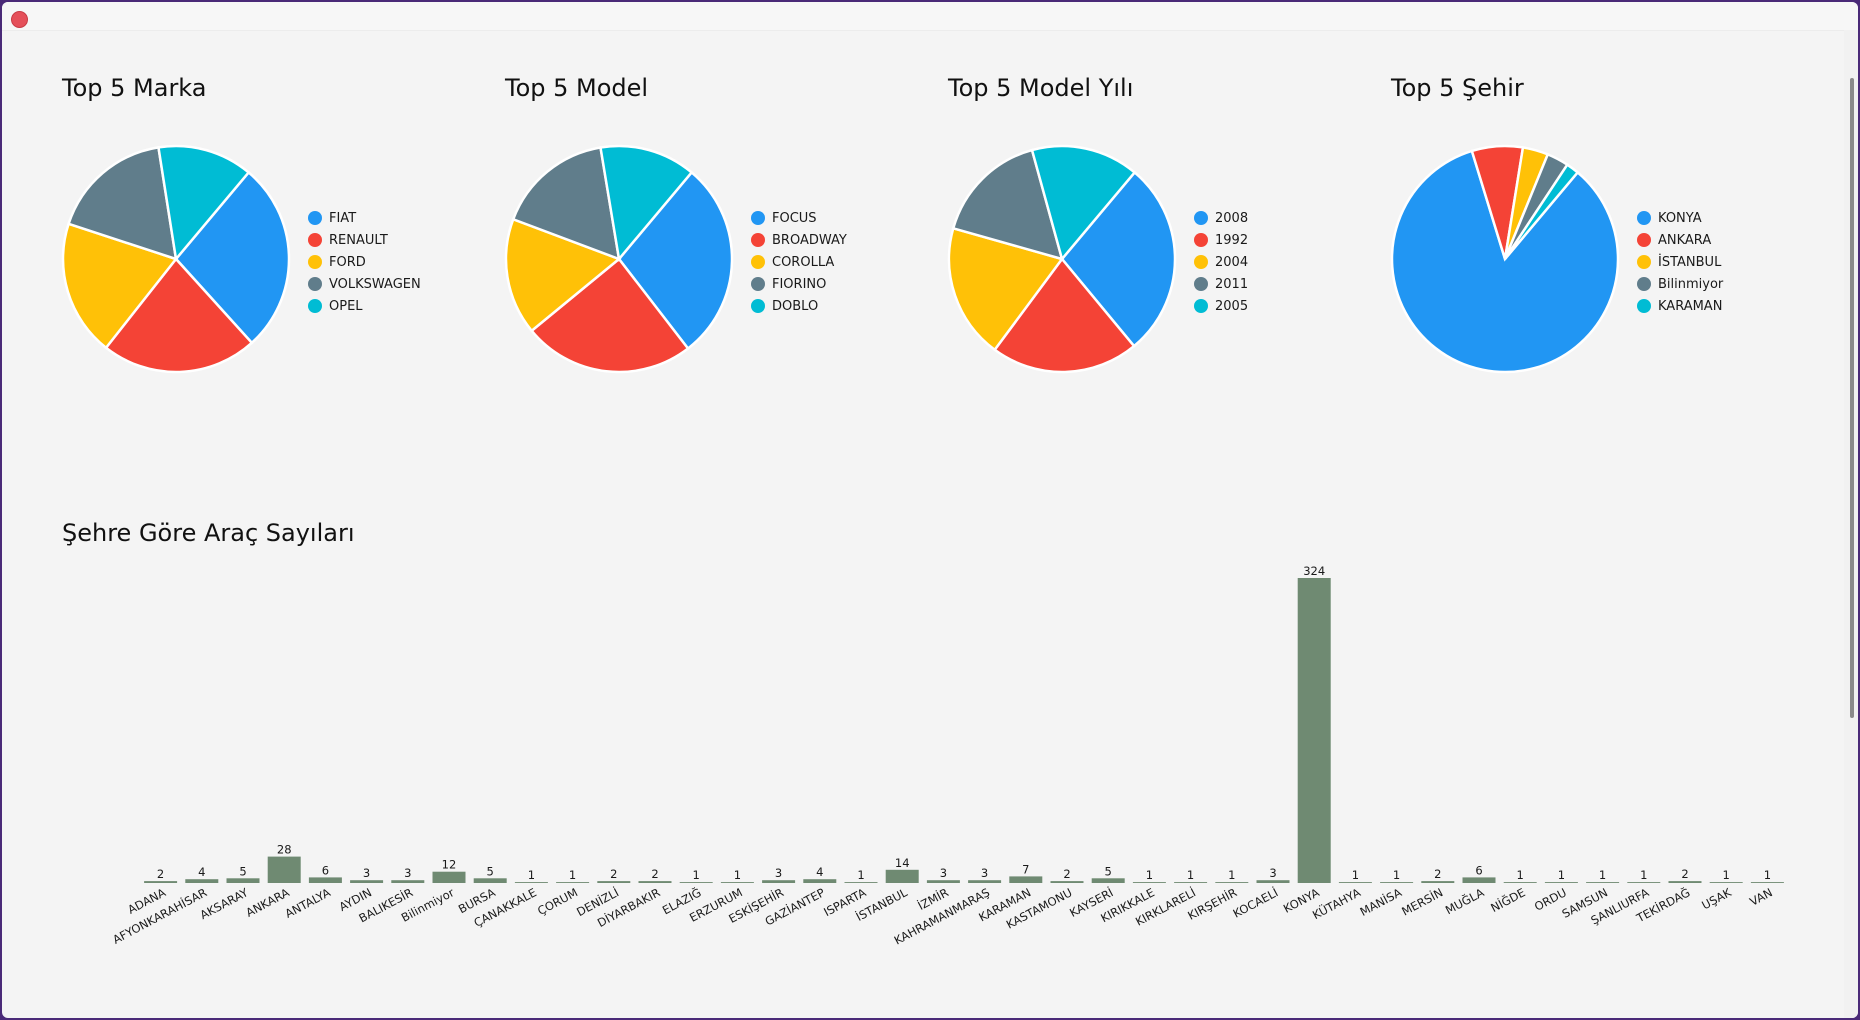  What do you see at coordinates (557, 901) in the screenshot?
I see `x-tick-label: ÇORUM` at bounding box center [557, 901].